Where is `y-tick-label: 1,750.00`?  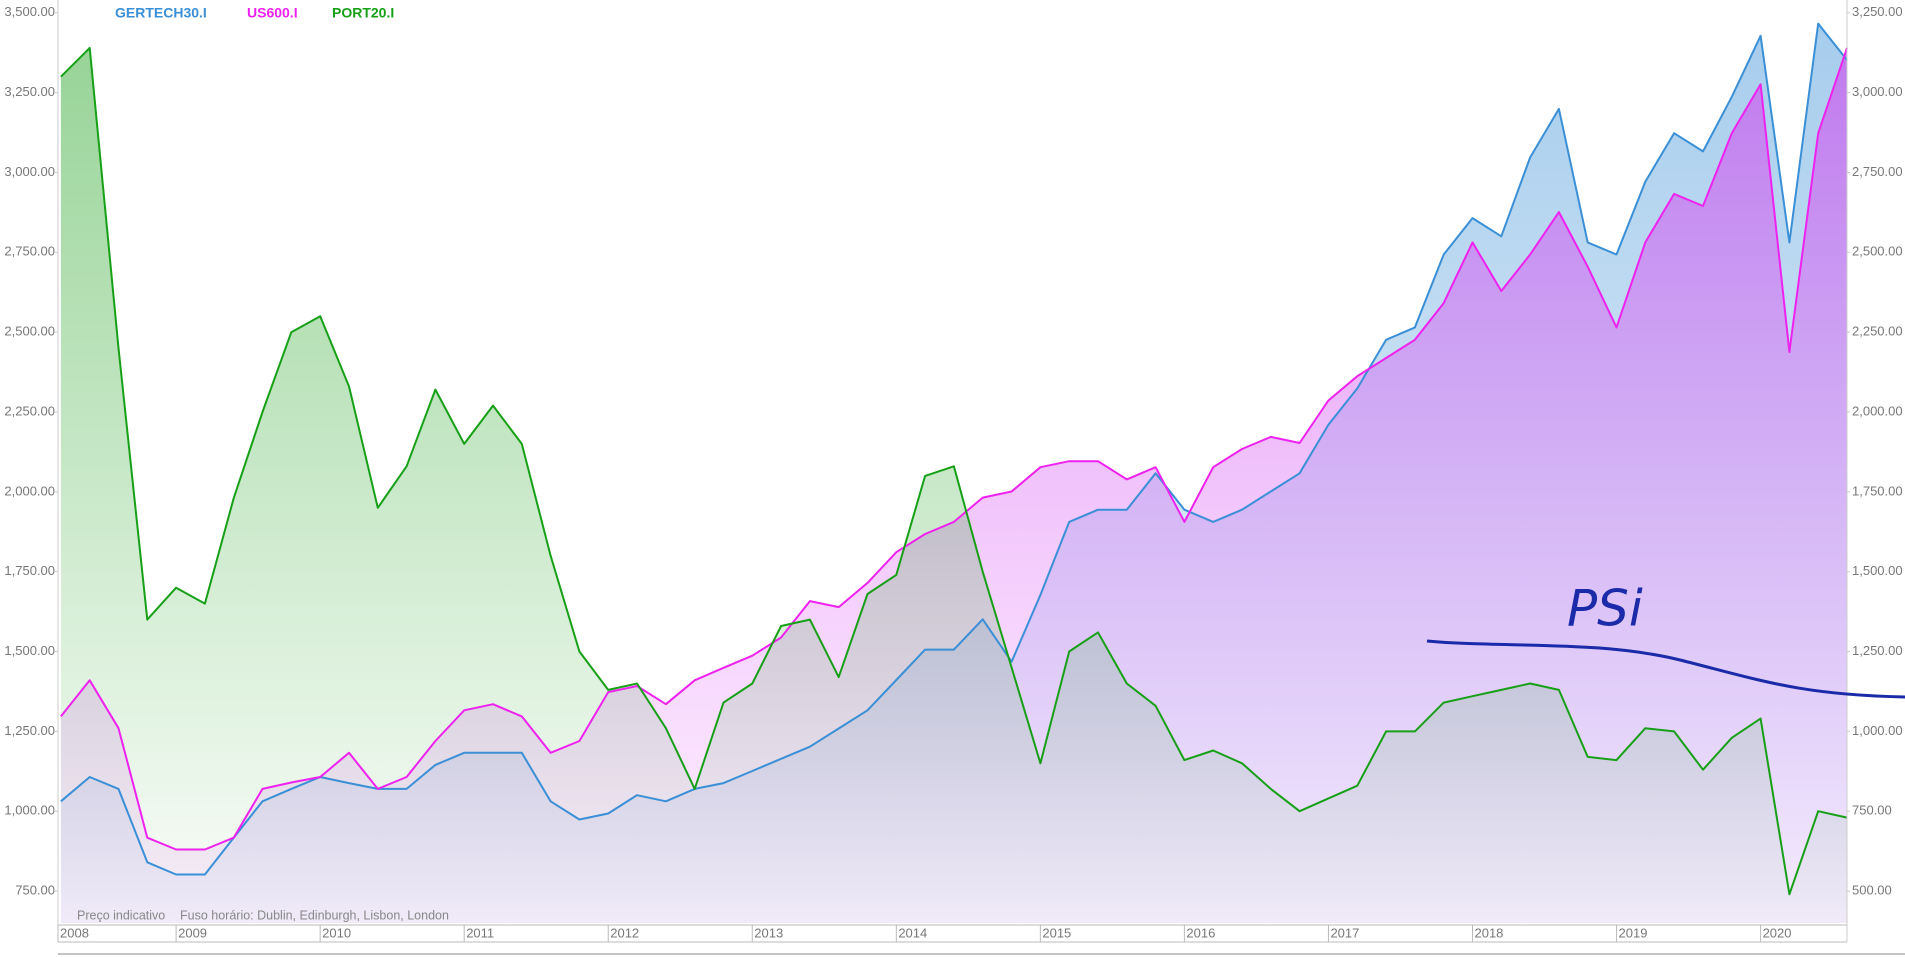
y-tick-label: 1,750.00 is located at coordinates (29, 570).